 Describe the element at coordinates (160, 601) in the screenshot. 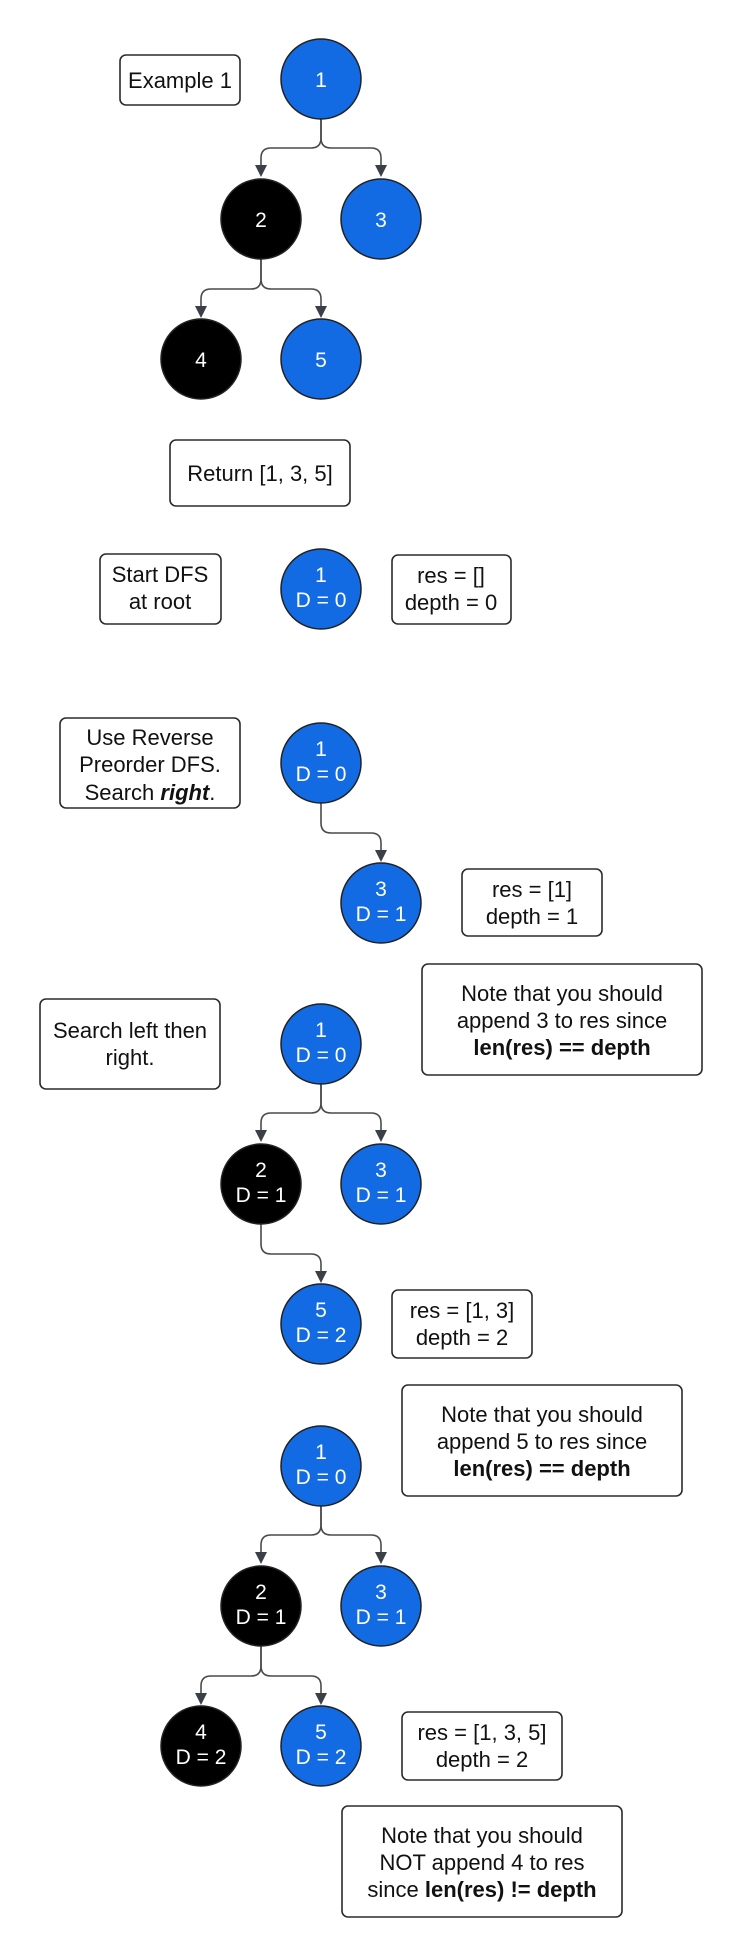

I see `step-label: at root` at that location.